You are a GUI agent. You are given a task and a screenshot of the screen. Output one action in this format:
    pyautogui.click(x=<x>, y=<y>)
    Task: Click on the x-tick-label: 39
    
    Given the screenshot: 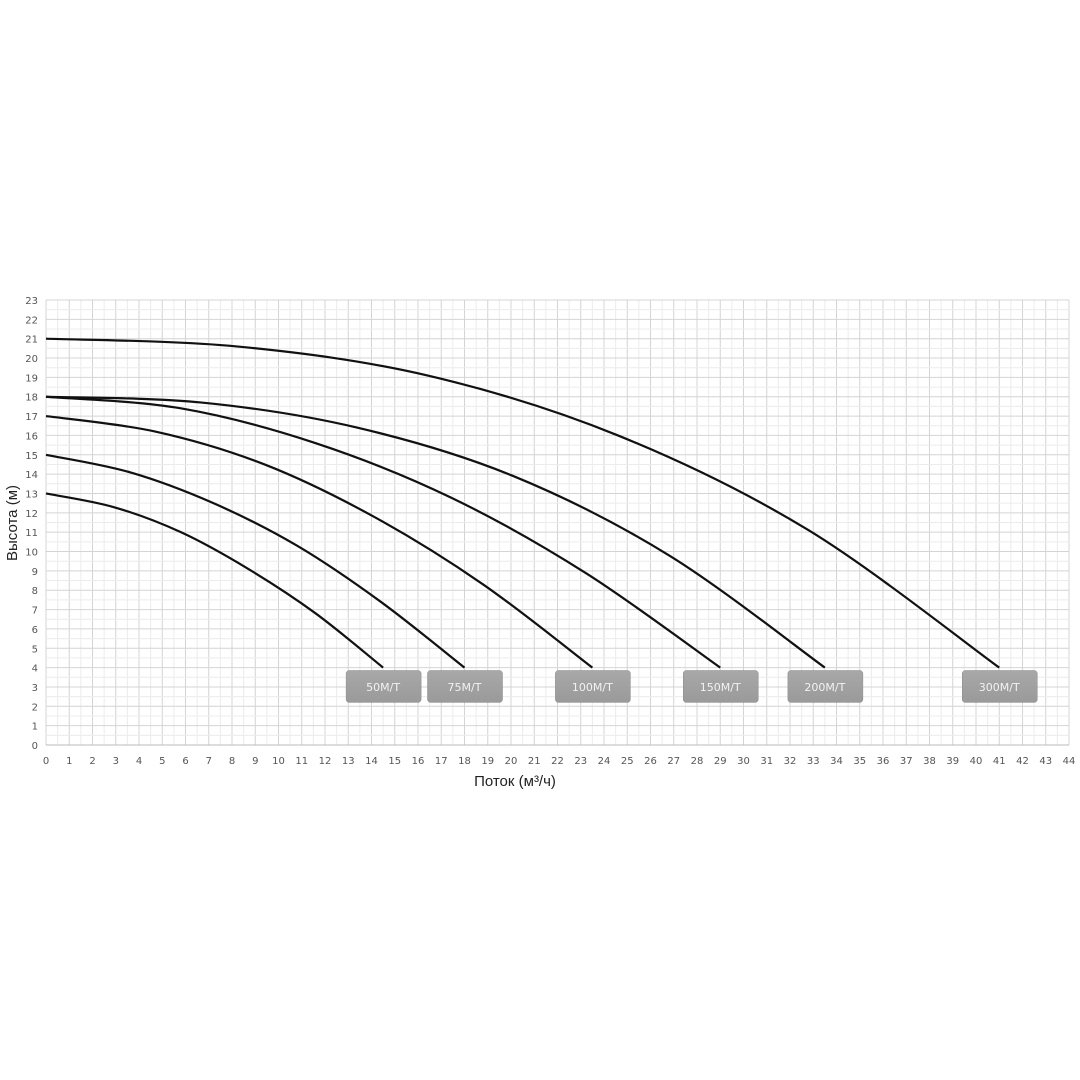 What is the action you would take?
    pyautogui.click(x=952, y=761)
    